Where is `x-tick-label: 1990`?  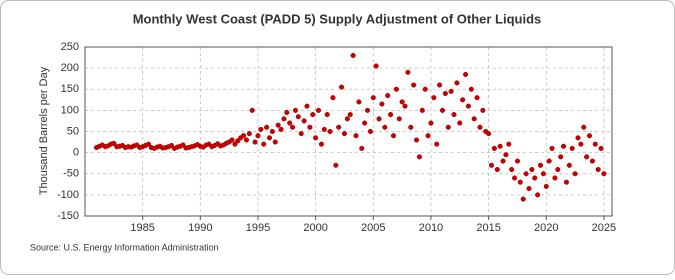
x-tick-label: 1990 is located at coordinates (200, 228).